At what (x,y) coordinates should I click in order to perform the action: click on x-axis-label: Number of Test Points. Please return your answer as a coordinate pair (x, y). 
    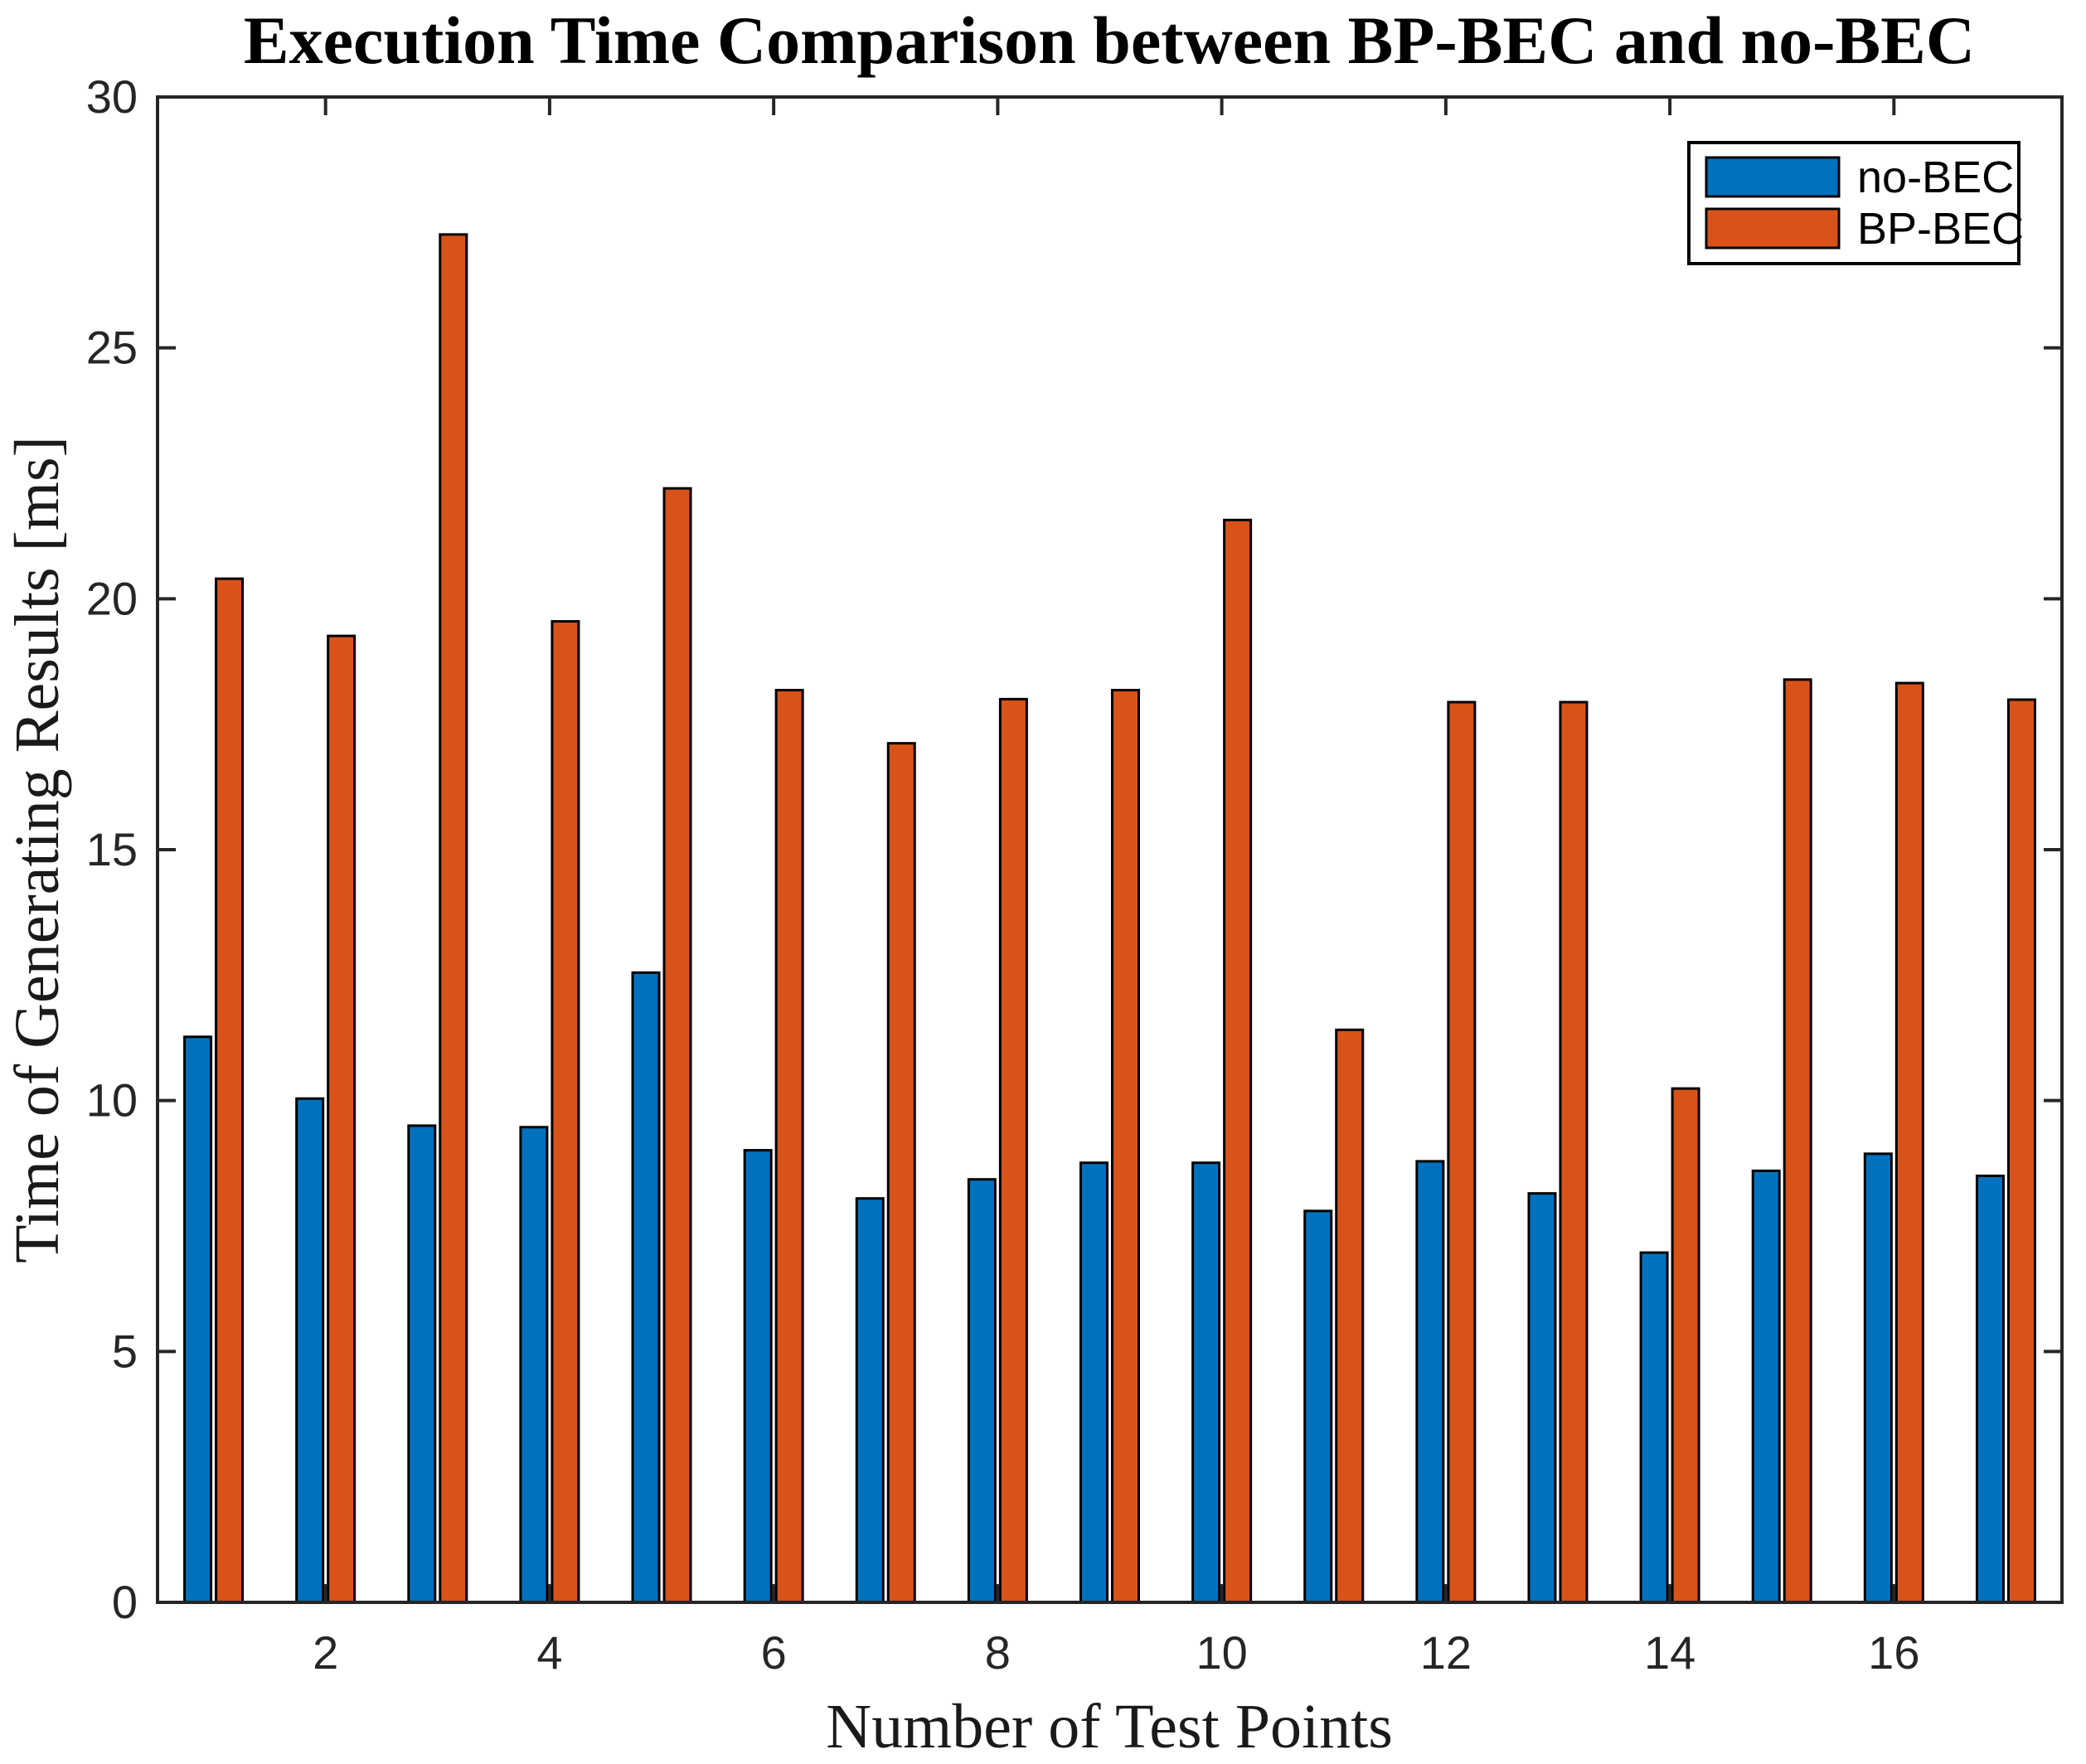
    Looking at the image, I should click on (1109, 1727).